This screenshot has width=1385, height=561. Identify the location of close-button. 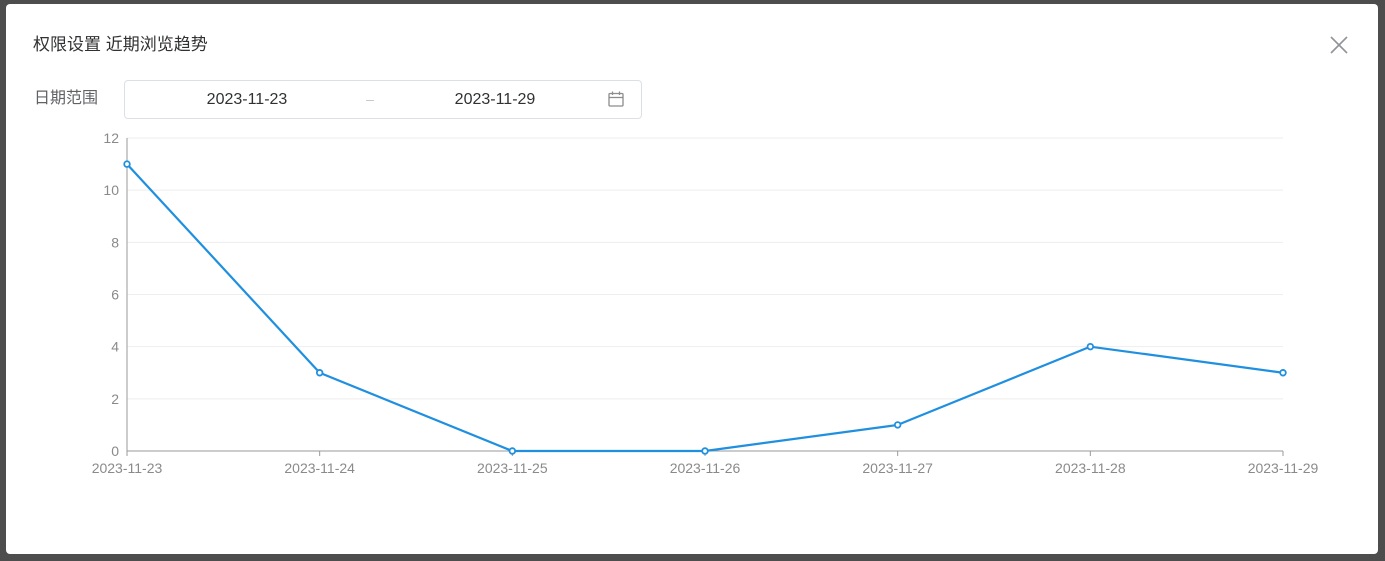
(1339, 45).